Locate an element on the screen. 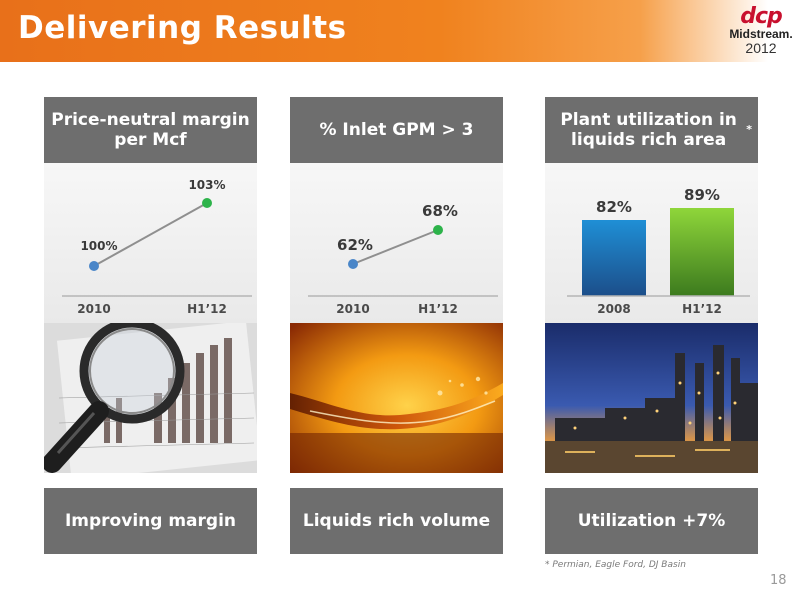 The image size is (800, 600). panel-header-text: Price-neutral margin per Mcf is located at coordinates (150, 130).